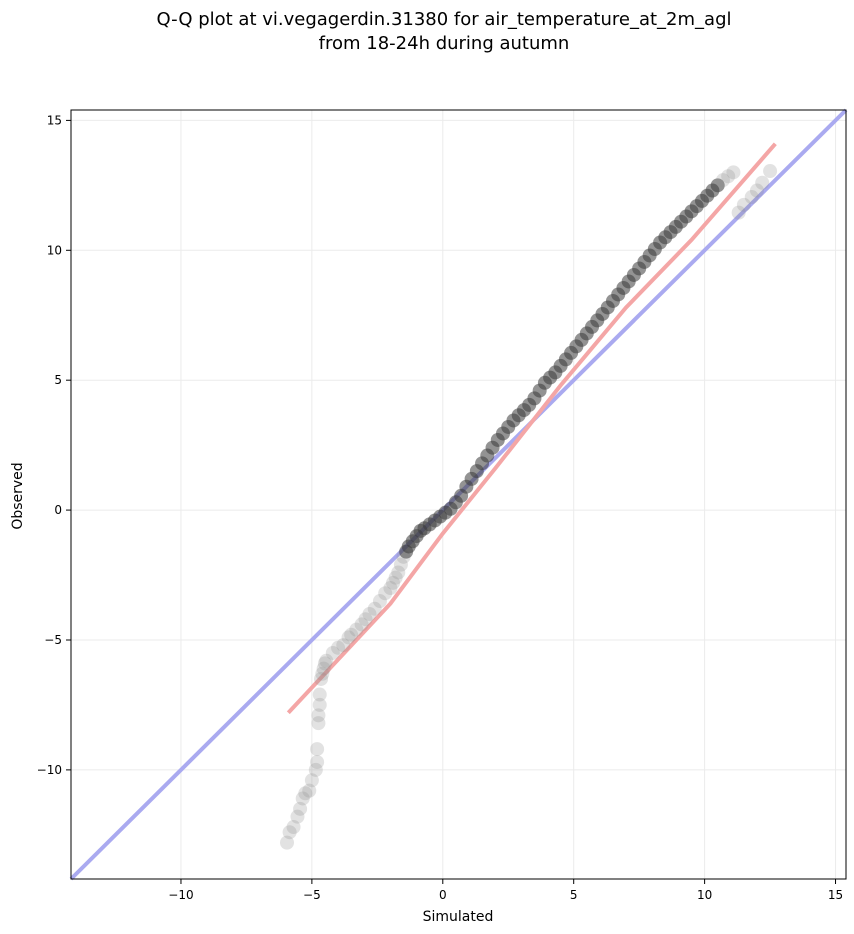  I want to click on y-tick-label: −5, so click(53, 640).